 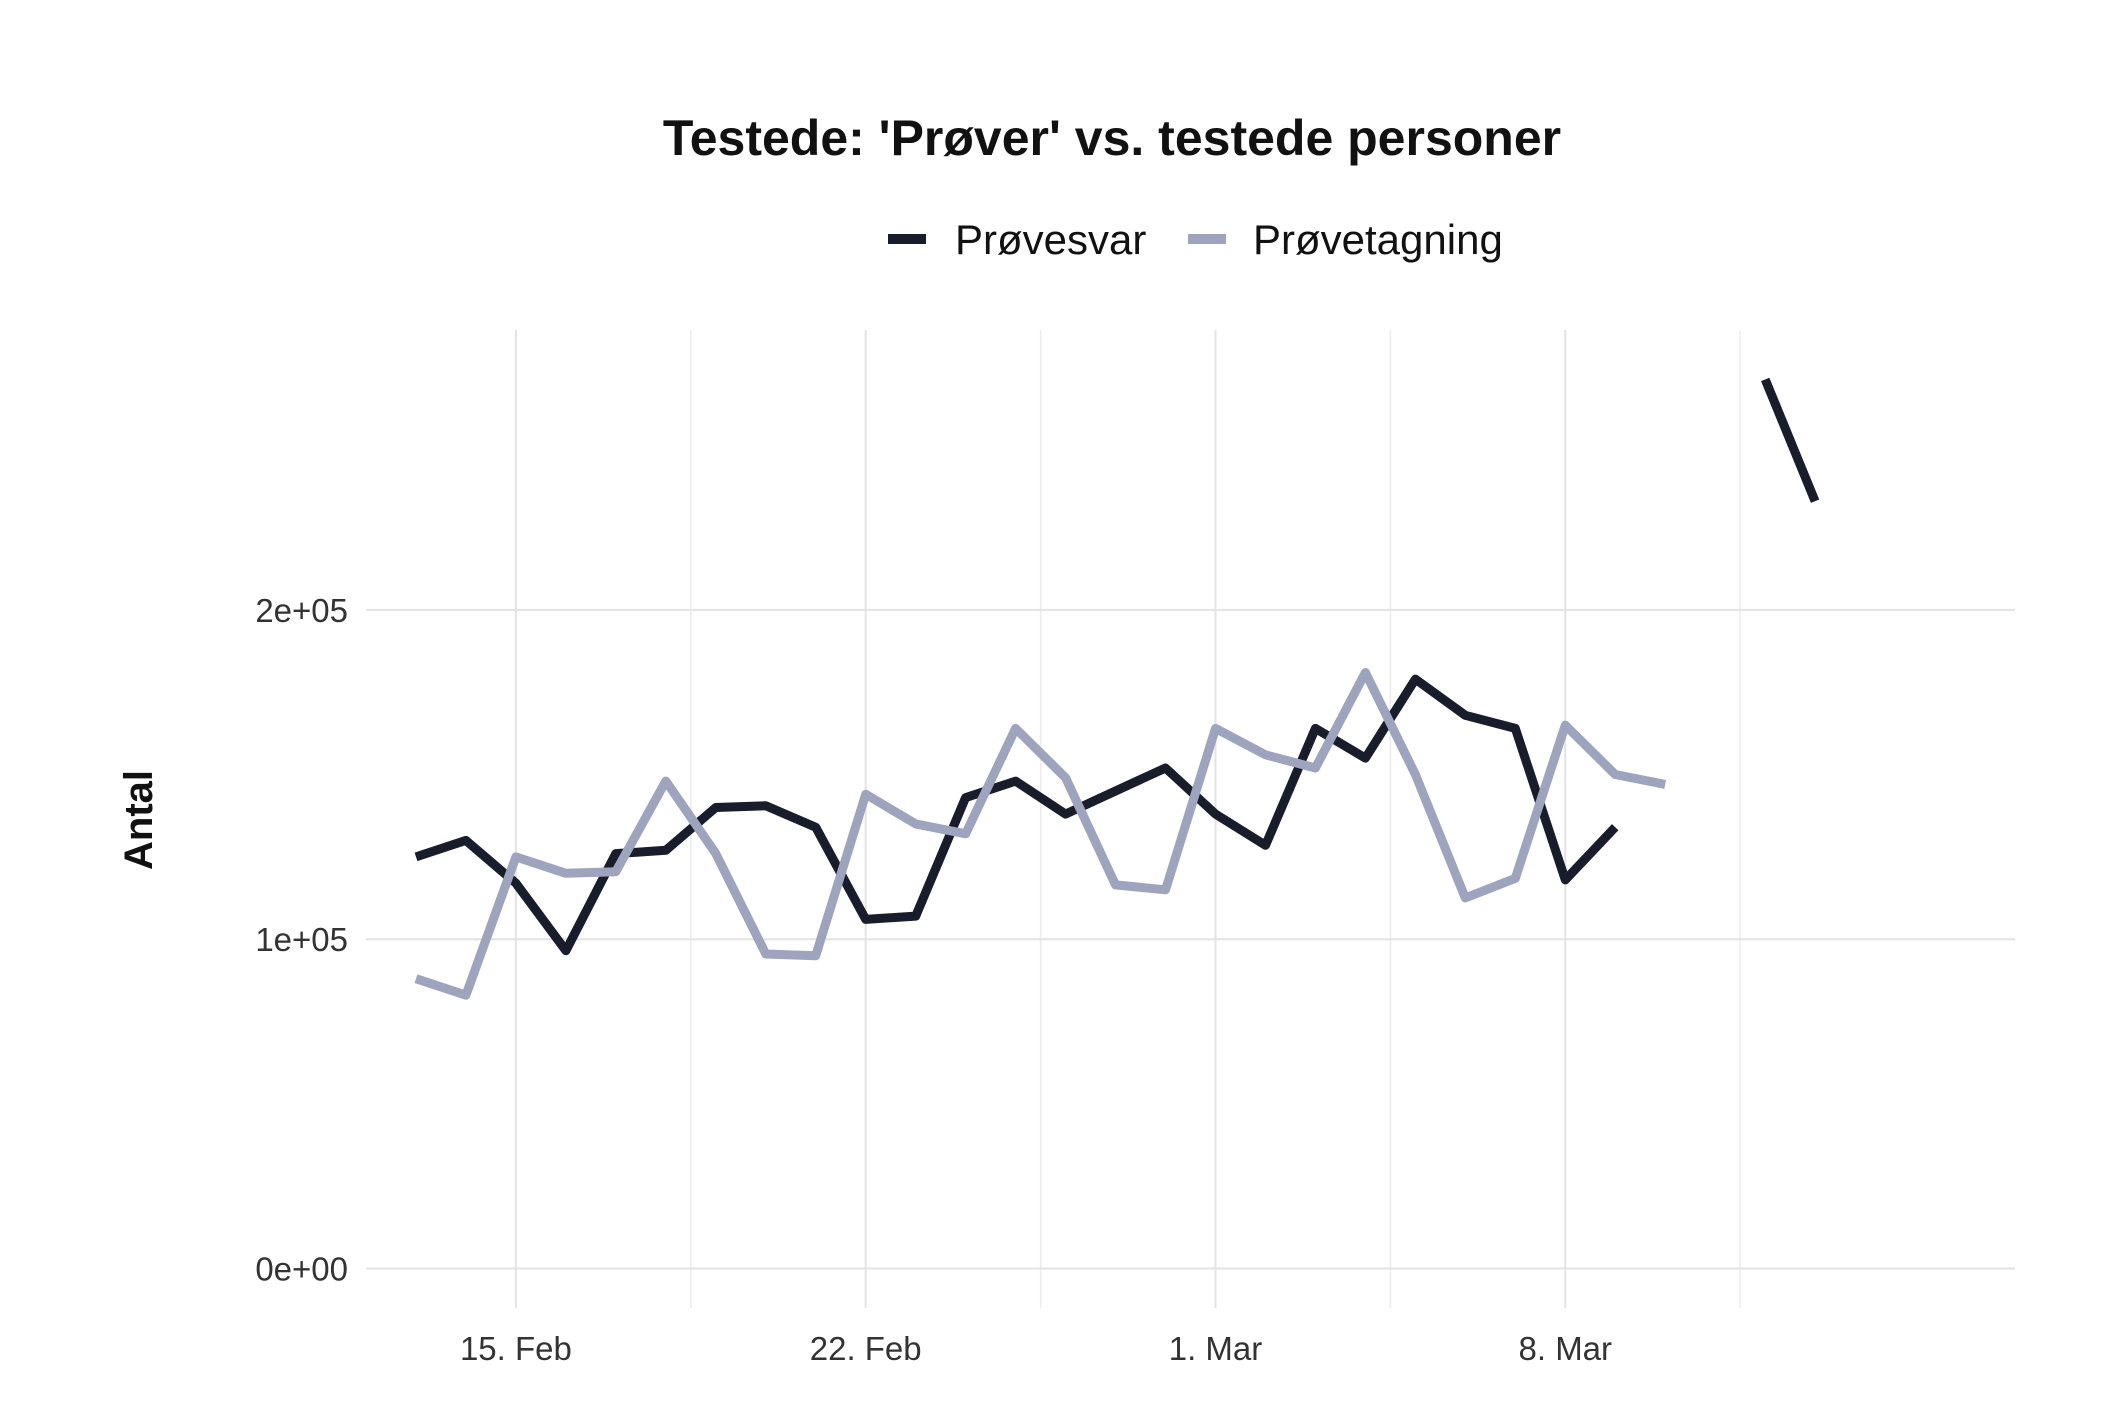 What do you see at coordinates (516, 1348) in the screenshot?
I see `x-tick-label: 15. Feb` at bounding box center [516, 1348].